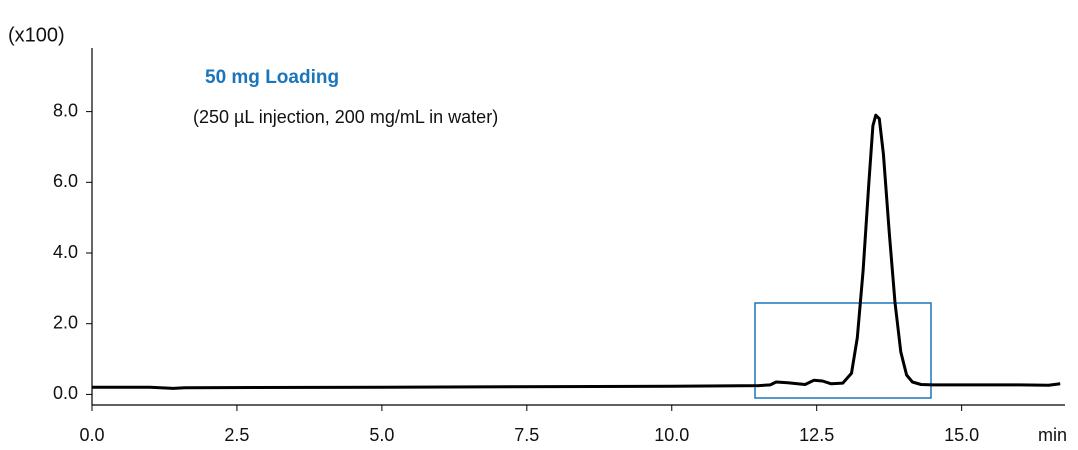 Image resolution: width=1078 pixels, height=450 pixels. Describe the element at coordinates (272, 77) in the screenshot. I see `annotation-title: 50 mg Loading` at that location.